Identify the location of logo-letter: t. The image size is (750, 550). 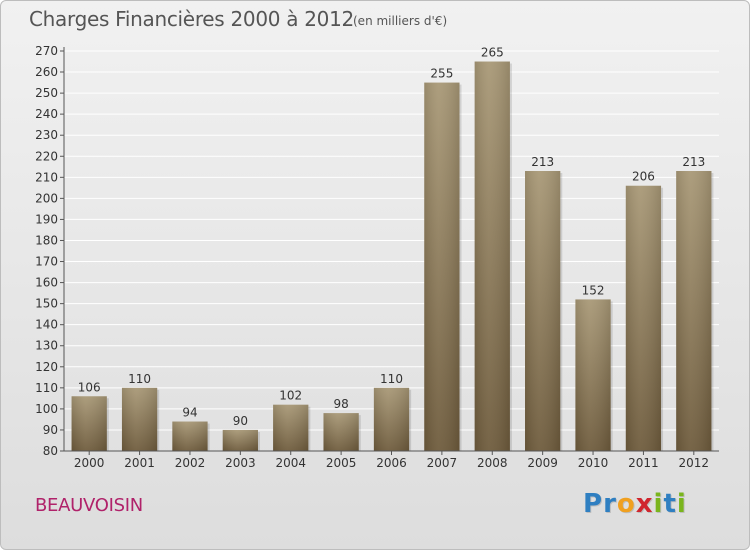
(670, 504).